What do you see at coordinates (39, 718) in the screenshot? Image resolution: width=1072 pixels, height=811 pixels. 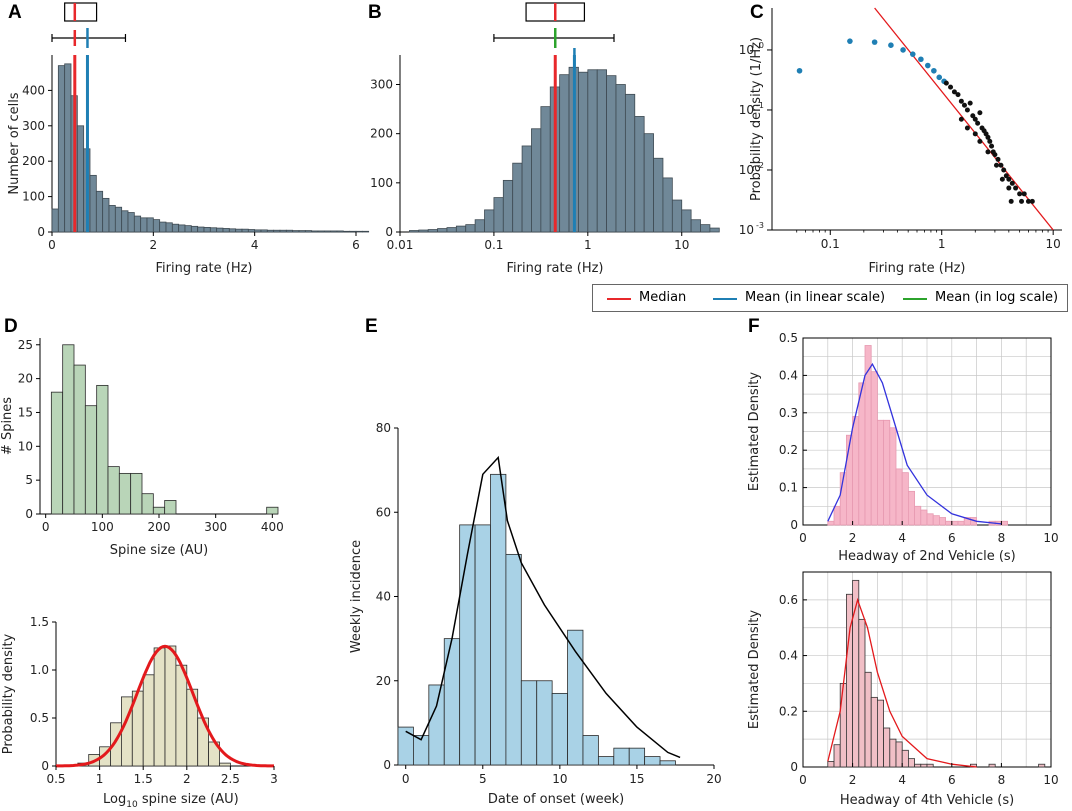 I see `d-bot-y-tick-label: 0.5` at bounding box center [39, 718].